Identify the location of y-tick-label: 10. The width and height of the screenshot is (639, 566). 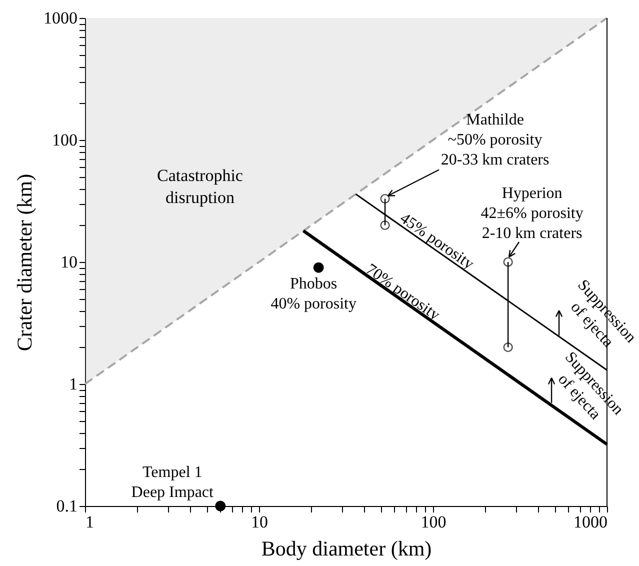
(69, 262).